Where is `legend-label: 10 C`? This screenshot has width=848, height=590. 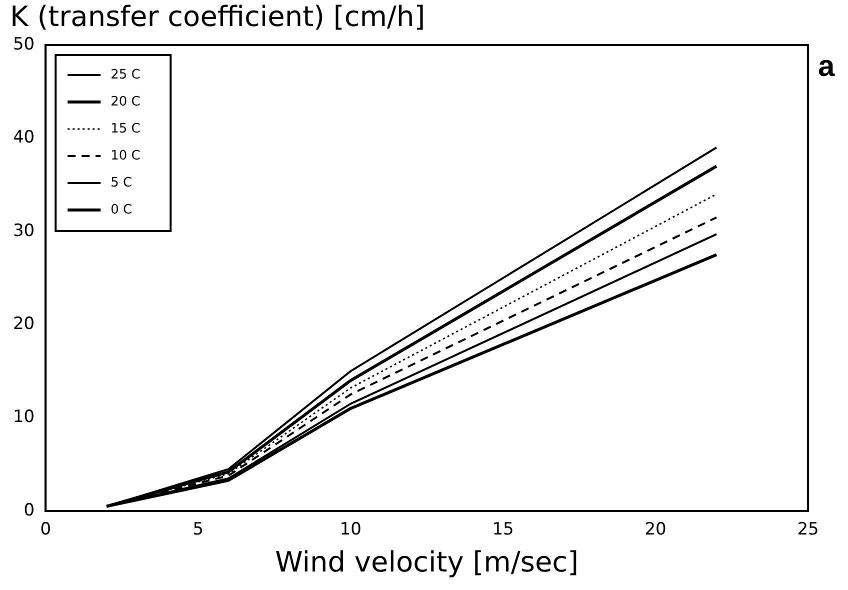 legend-label: 10 C is located at coordinates (125, 156).